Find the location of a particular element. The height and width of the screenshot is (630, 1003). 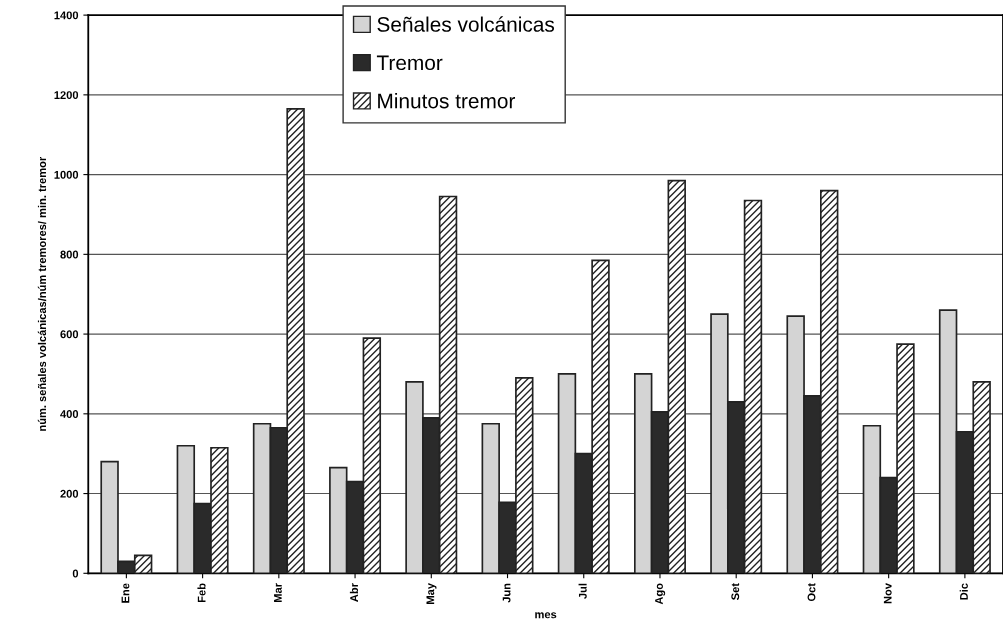

x-tick-label: Mar is located at coordinates (278, 593).